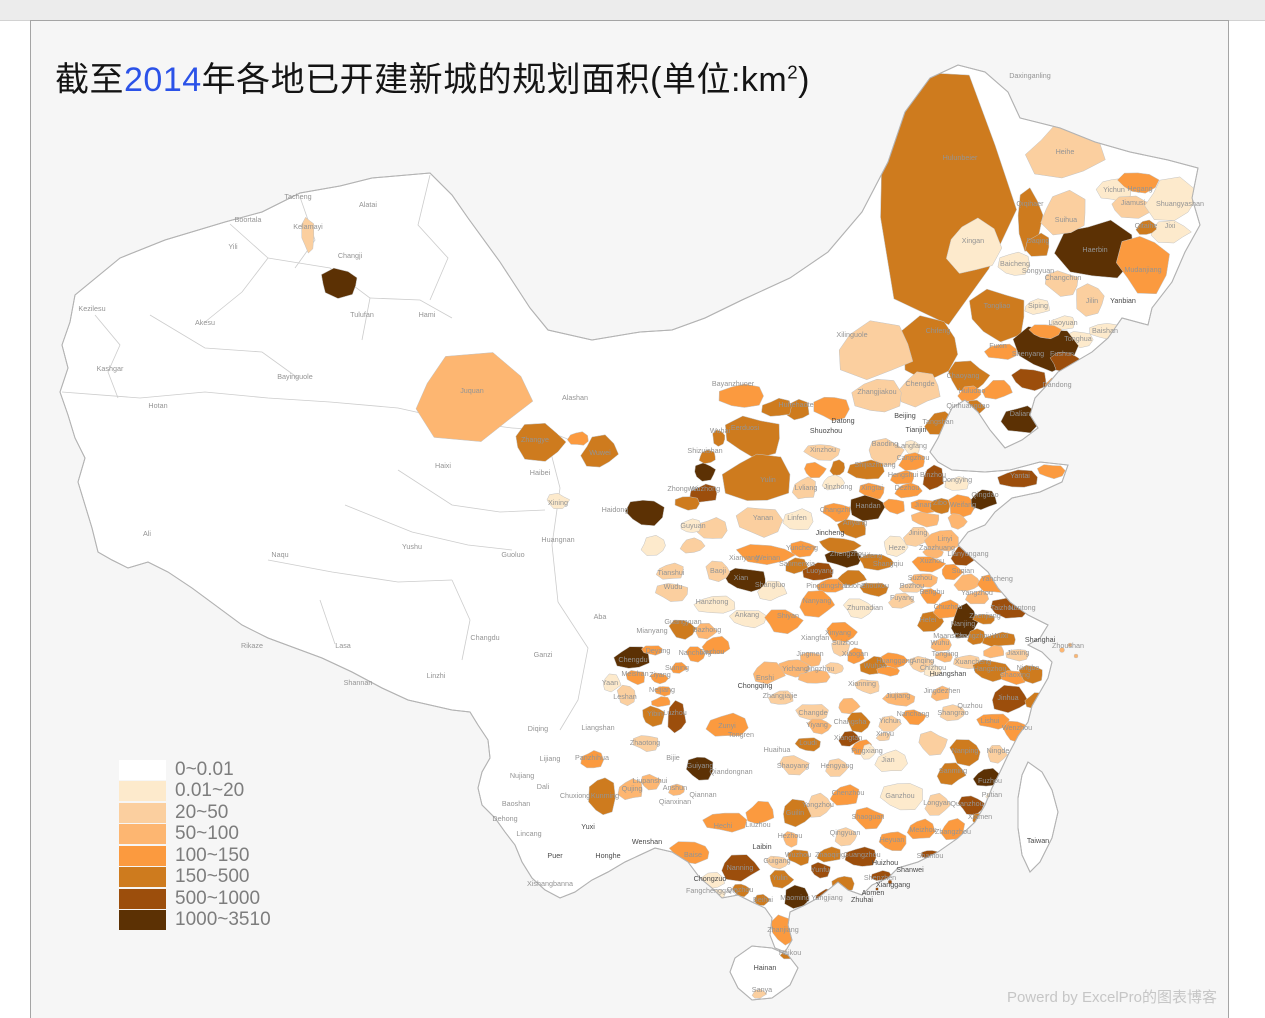 The image size is (1265, 1018). What do you see at coordinates (195, 770) in the screenshot?
I see `legend-item: 0~0.01` at bounding box center [195, 770].